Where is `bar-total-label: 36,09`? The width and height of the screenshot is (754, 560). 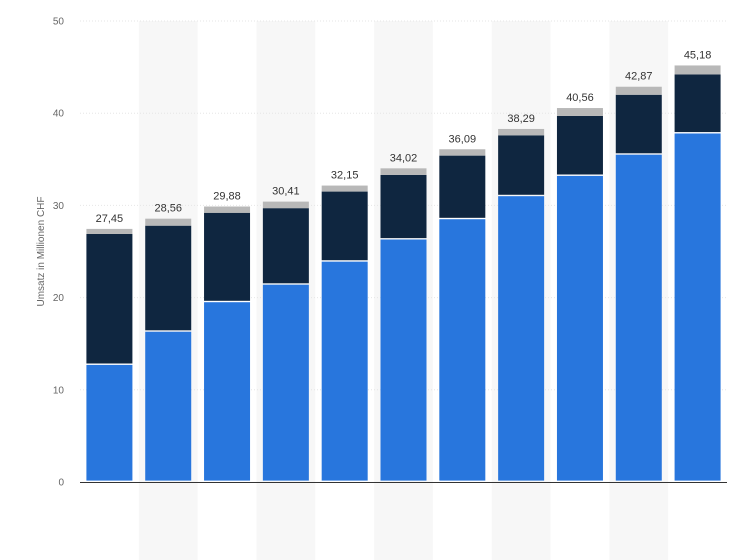 bar-total-label: 36,09 is located at coordinates (463, 139).